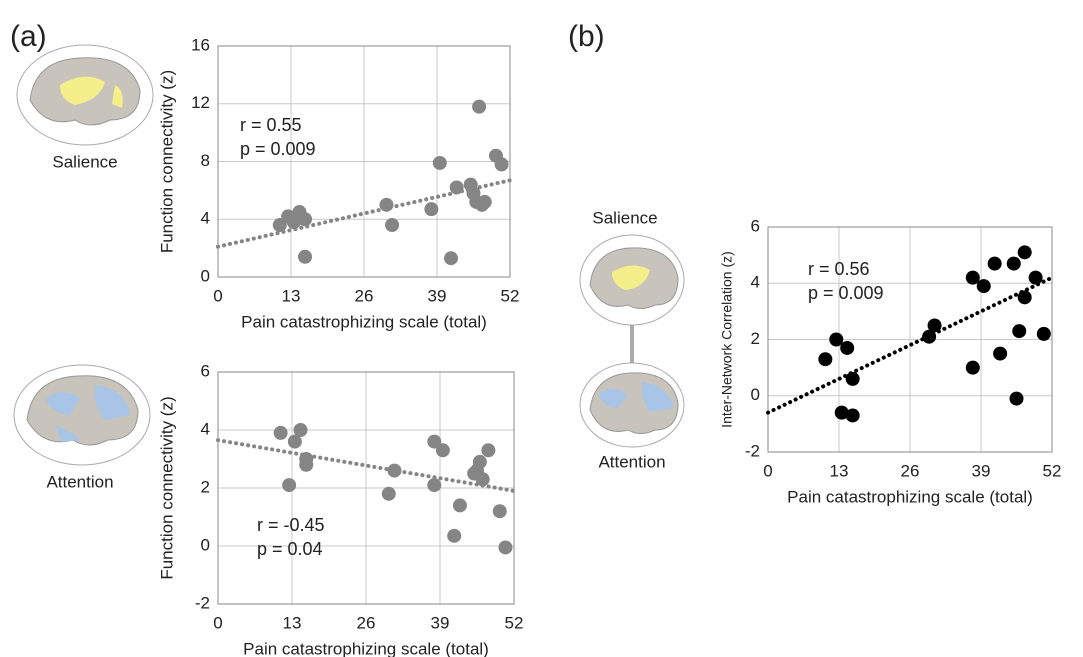 Image resolution: width=1083 pixels, height=657 pixels. I want to click on panel-label: (b), so click(586, 36).